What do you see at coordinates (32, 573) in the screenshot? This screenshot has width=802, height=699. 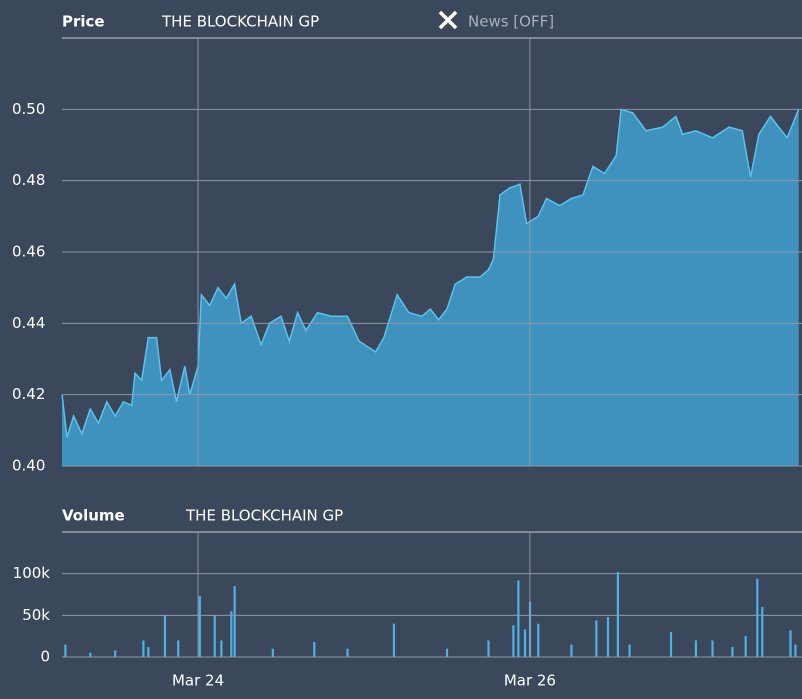 I see `y-tick-label: 100k` at bounding box center [32, 573].